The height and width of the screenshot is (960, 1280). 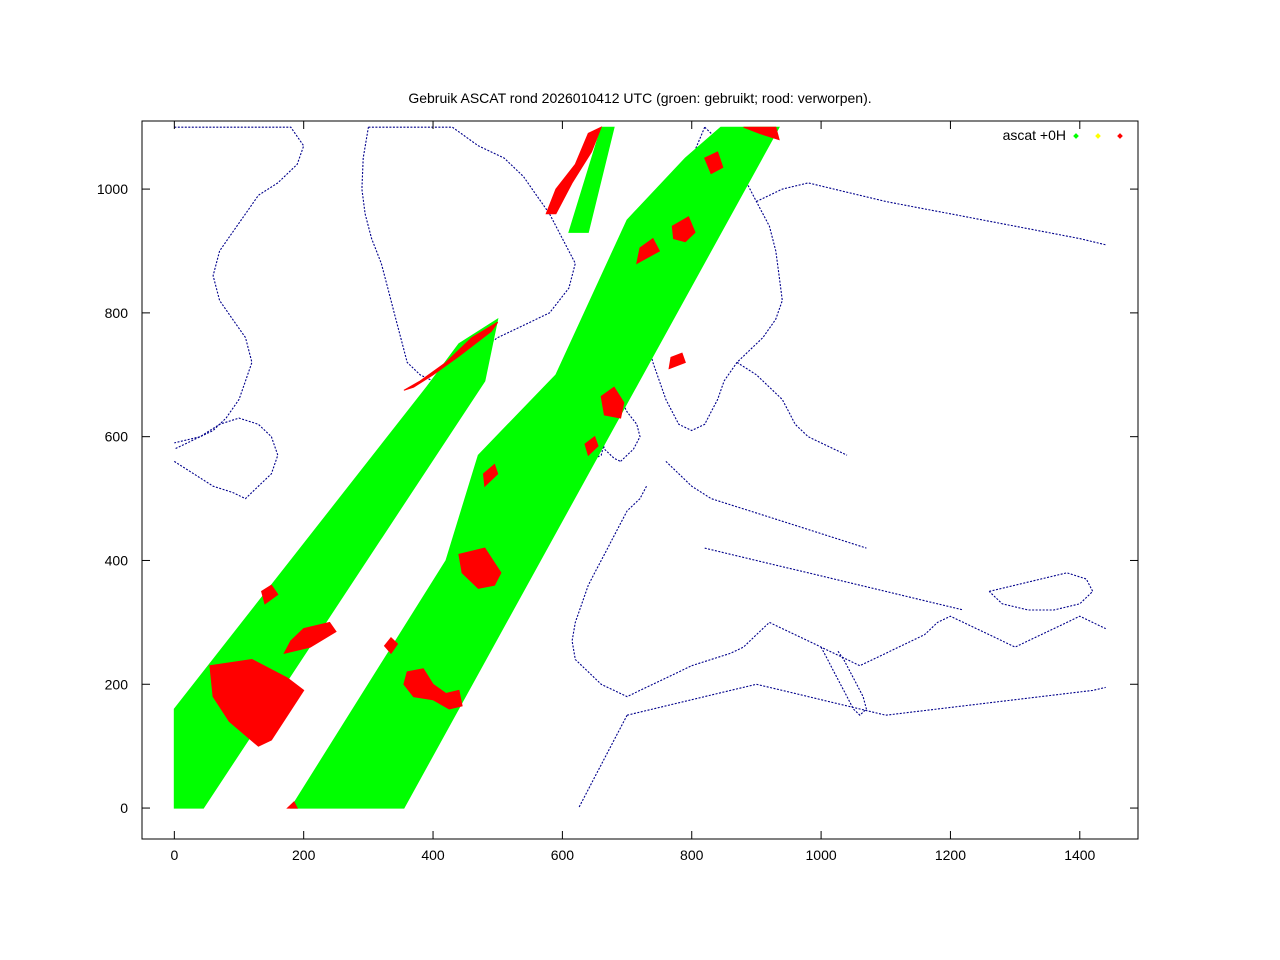 I want to click on y-tick-label: 200, so click(x=117, y=684).